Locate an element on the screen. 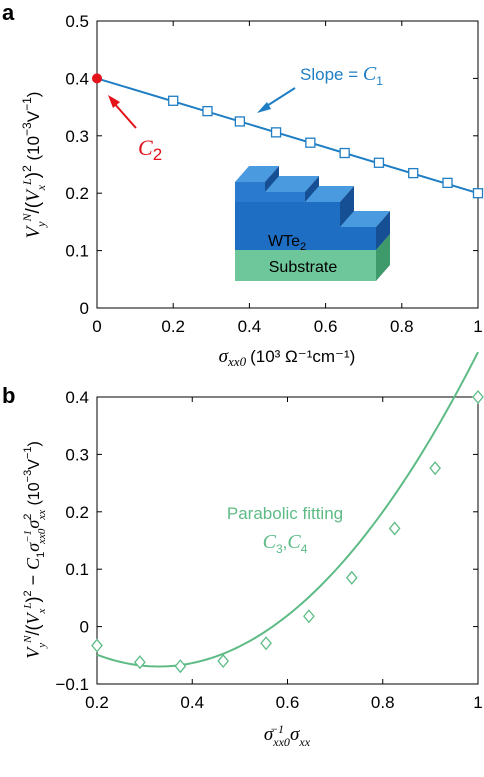  substrate-side is located at coordinates (383, 257).